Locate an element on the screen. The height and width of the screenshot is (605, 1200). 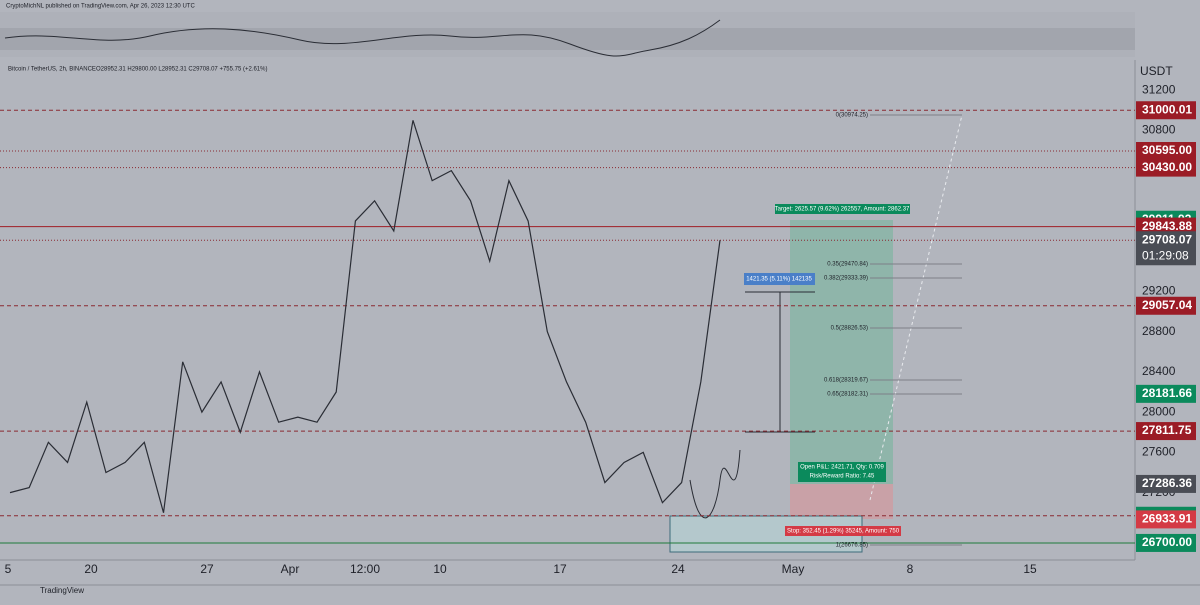
price-tick: 28800 is located at coordinates (1159, 331).